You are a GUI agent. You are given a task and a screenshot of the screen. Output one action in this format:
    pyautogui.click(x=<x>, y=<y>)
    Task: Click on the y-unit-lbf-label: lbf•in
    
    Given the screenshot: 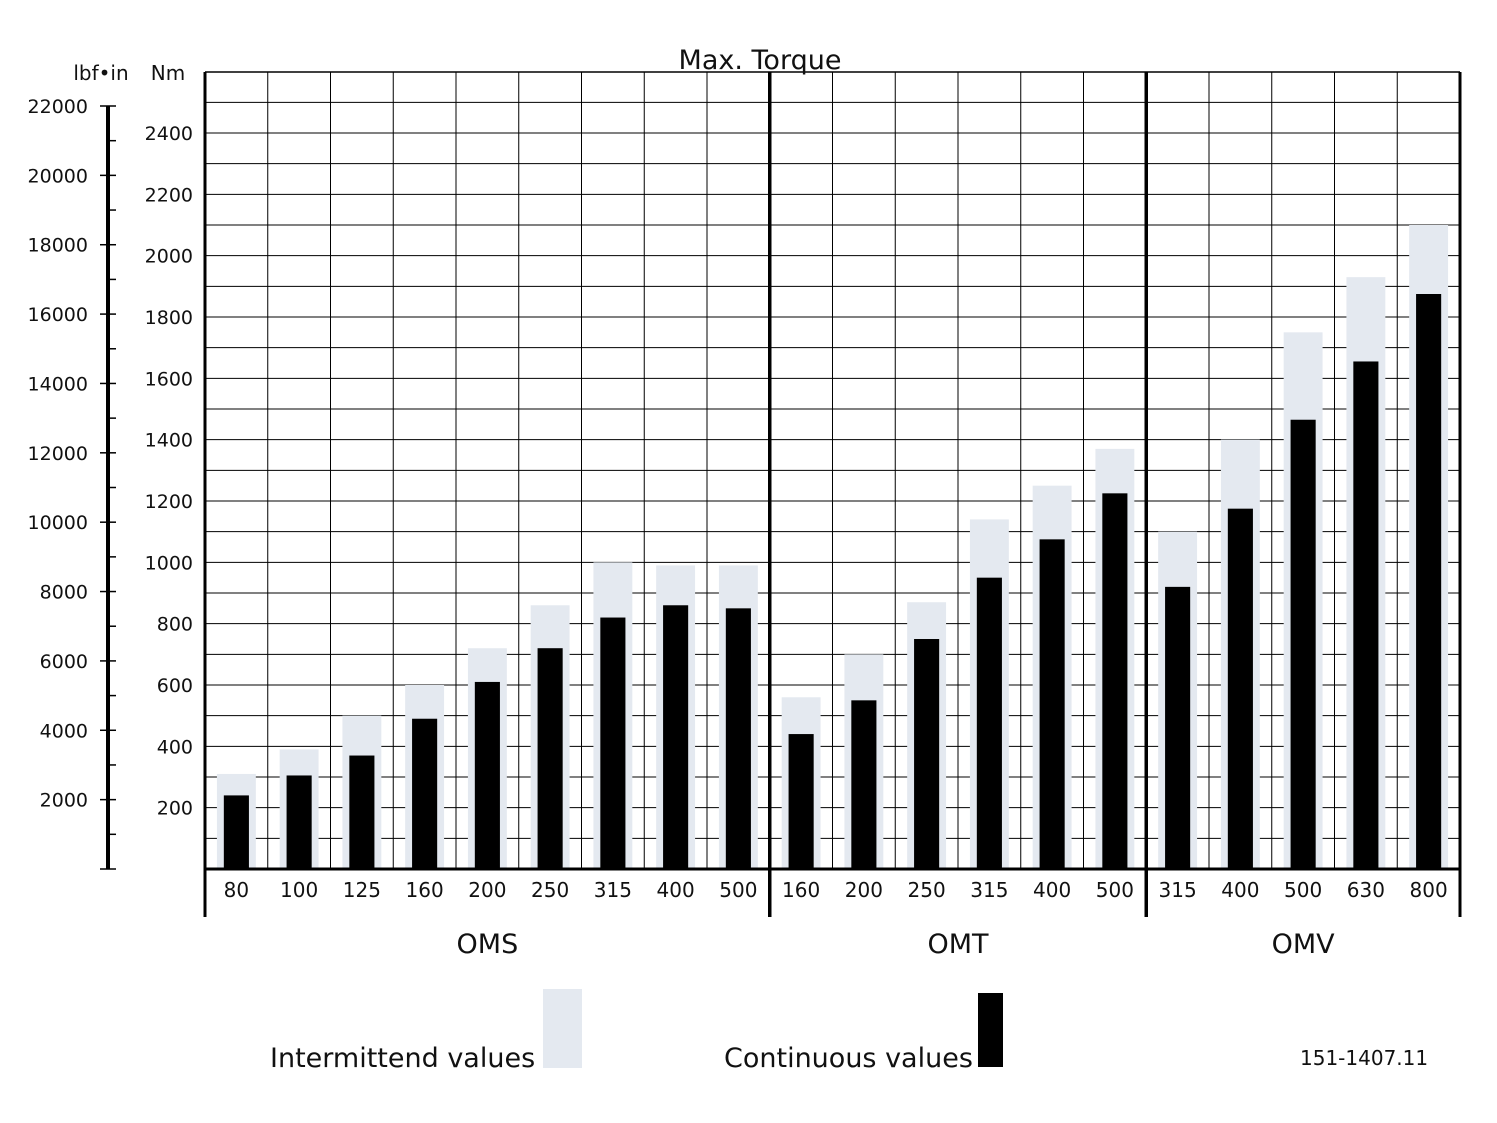 What is the action you would take?
    pyautogui.click(x=100, y=73)
    